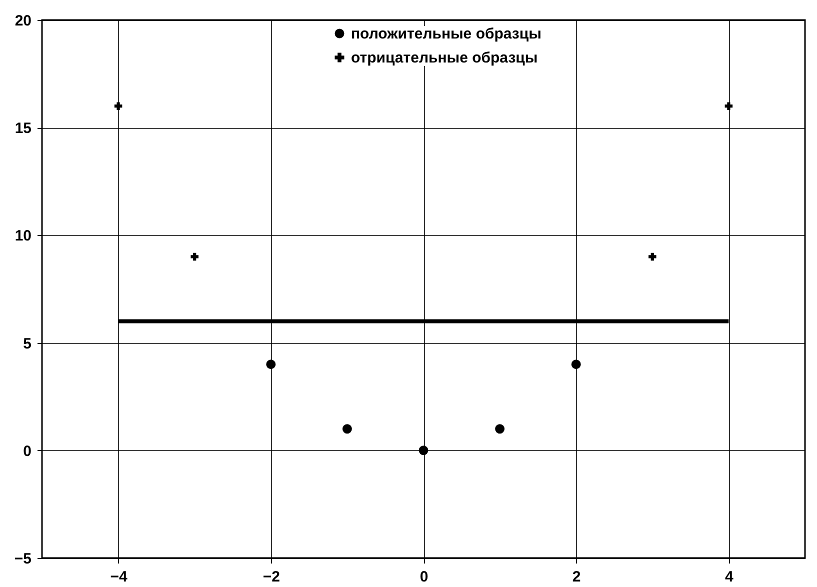 Image resolution: width=817 pixels, height=587 pixels. What do you see at coordinates (729, 577) in the screenshot?
I see `x-tick-label: 4` at bounding box center [729, 577].